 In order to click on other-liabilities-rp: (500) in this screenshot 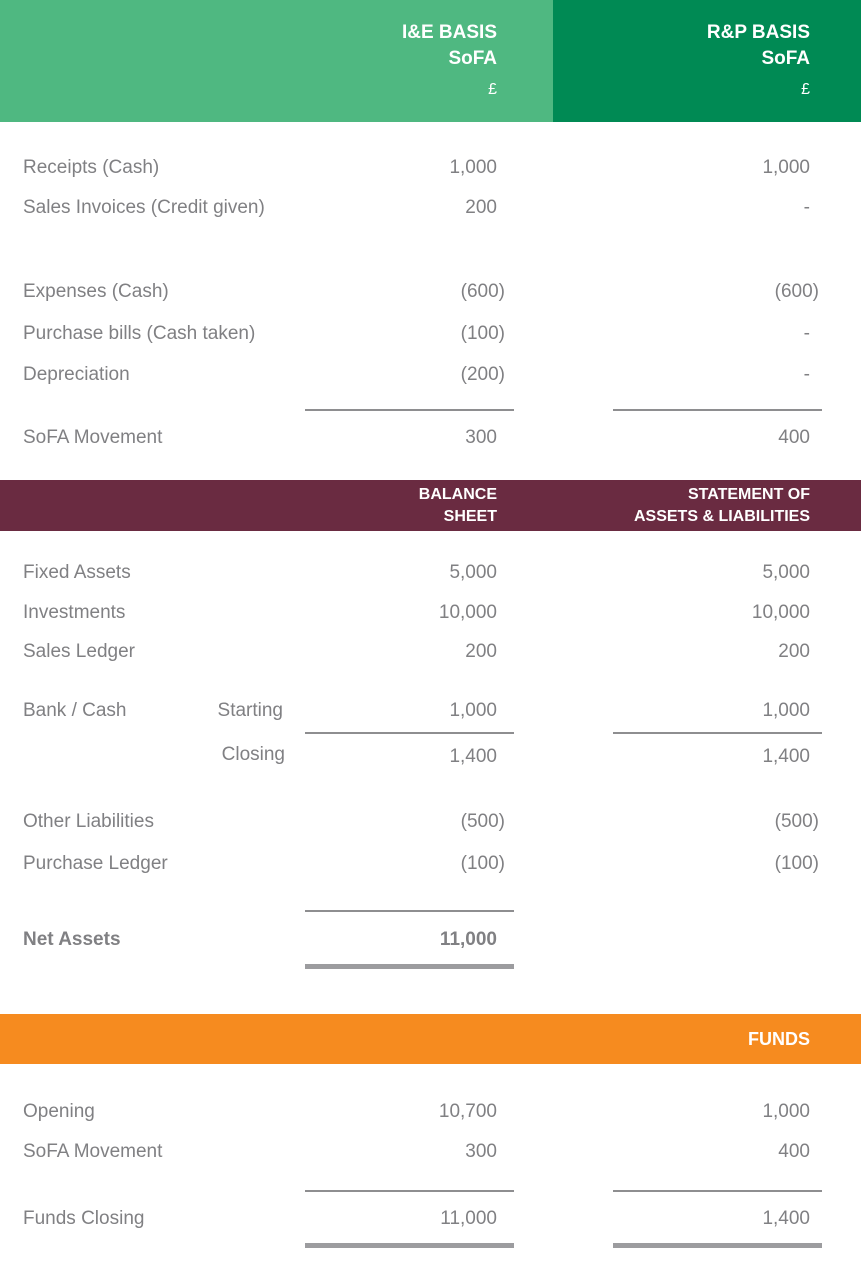, I will do `click(796, 821)`.